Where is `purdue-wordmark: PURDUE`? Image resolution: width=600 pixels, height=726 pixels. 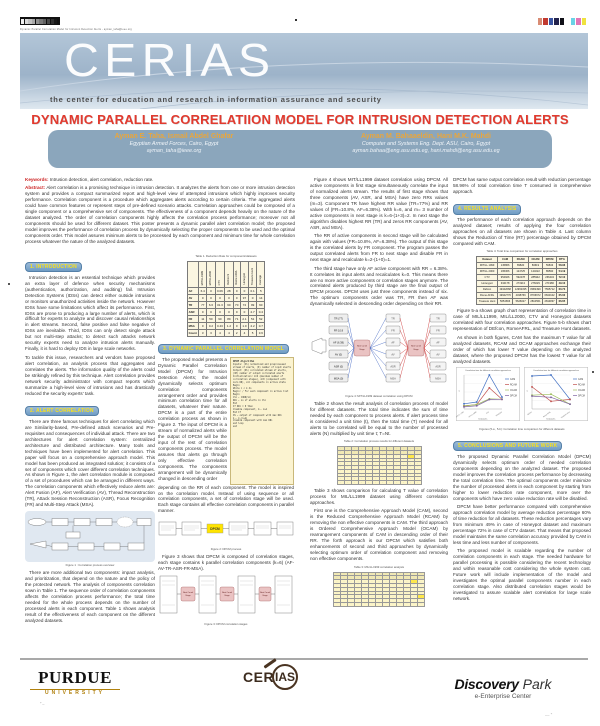 purdue-wordmark: PURDUE is located at coordinates (75, 677).